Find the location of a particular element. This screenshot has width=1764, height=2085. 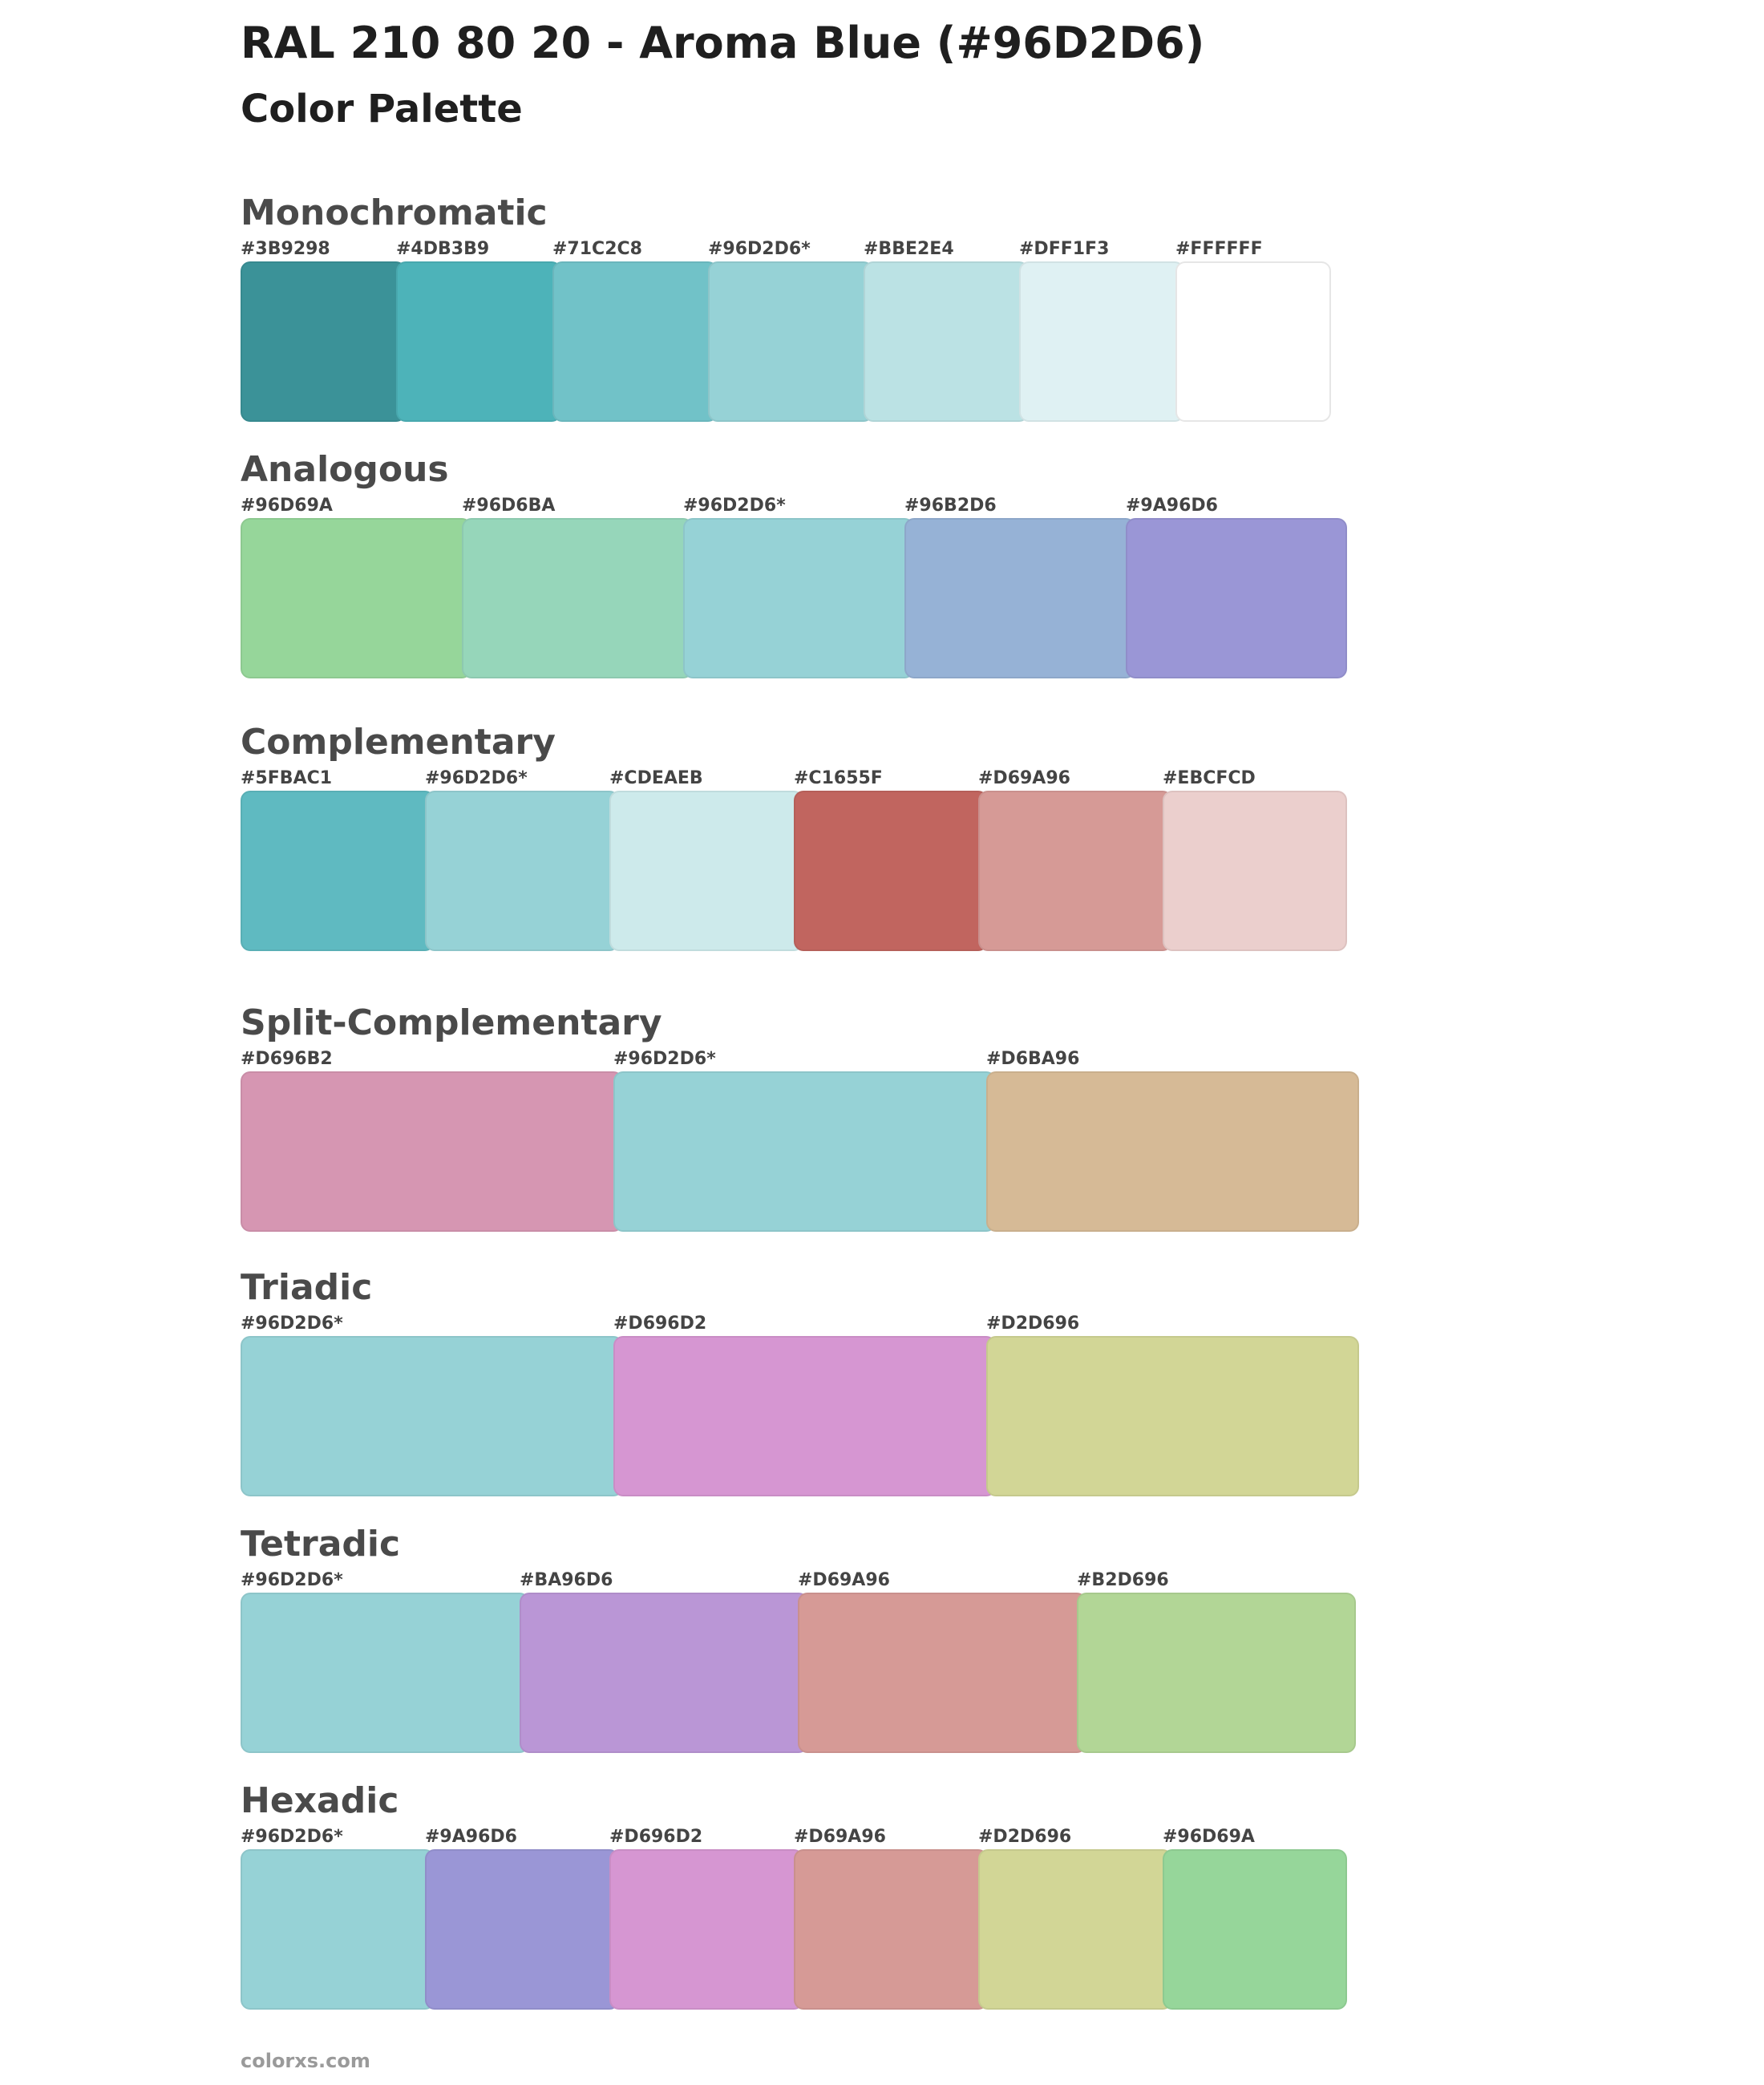

palette-title: Complementary is located at coordinates (398, 742).